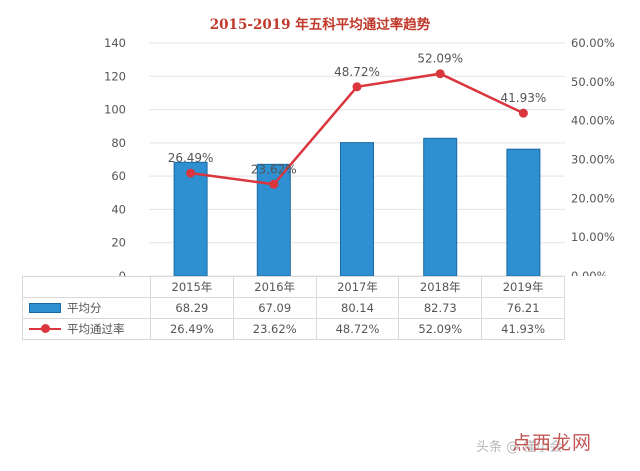 Image resolution: width=640 pixels, height=471 pixels. What do you see at coordinates (115, 110) in the screenshot?
I see `left-tick-label: 100` at bounding box center [115, 110].